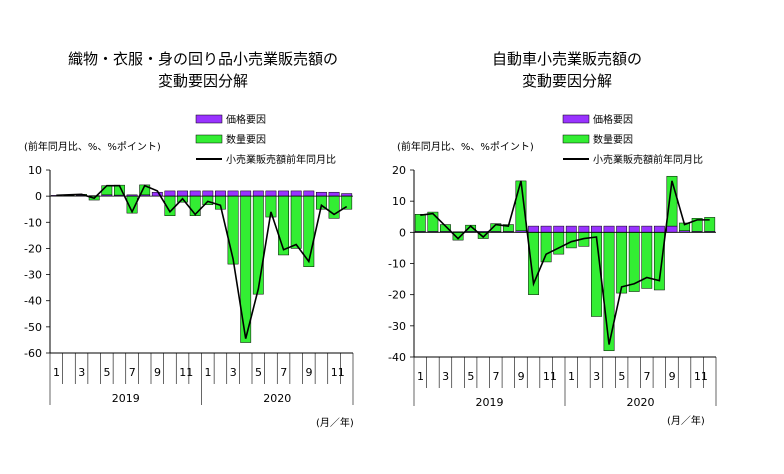  I want to click on chart-1-xlabel: (月／年), so click(335, 422).